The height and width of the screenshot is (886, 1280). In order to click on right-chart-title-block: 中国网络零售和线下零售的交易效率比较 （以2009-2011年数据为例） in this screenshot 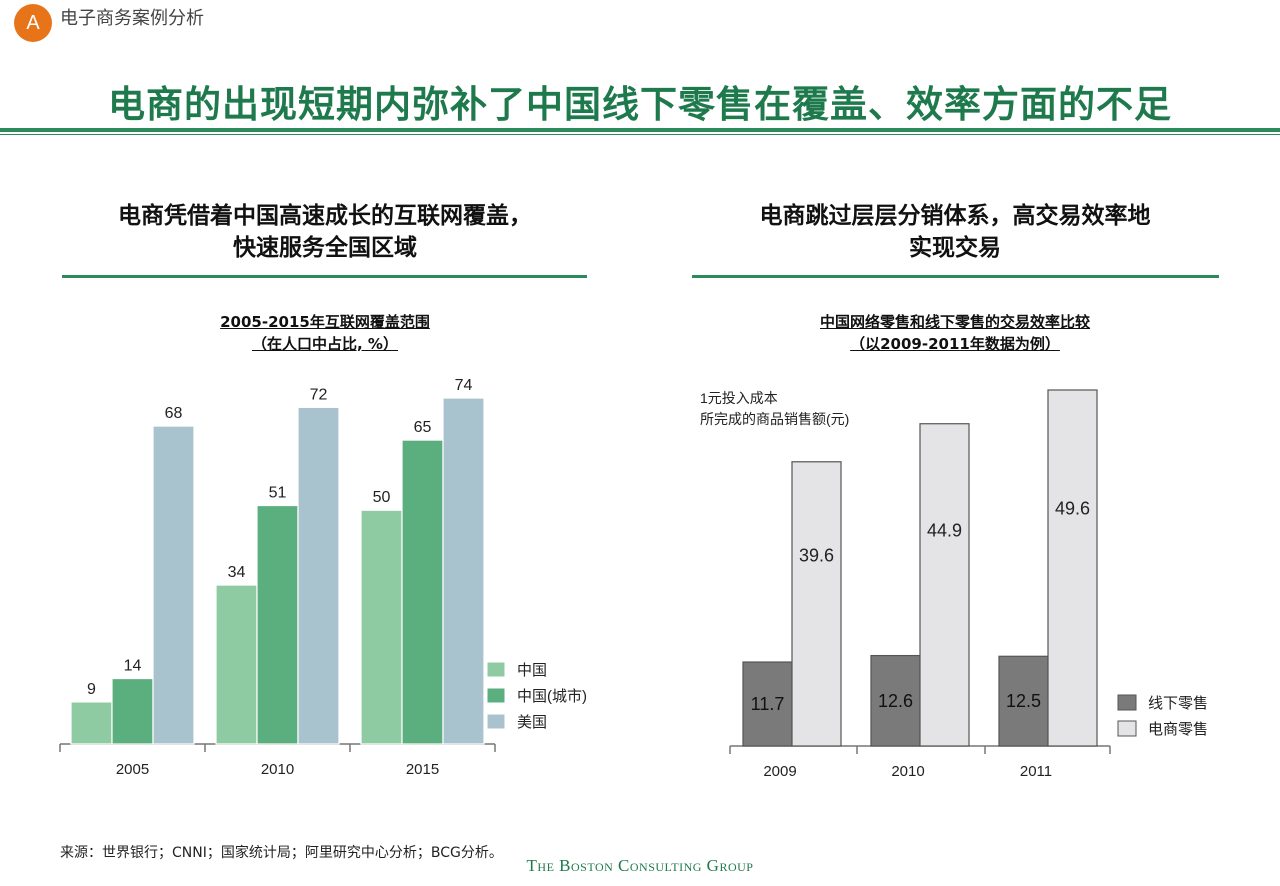, I will do `click(955, 333)`.